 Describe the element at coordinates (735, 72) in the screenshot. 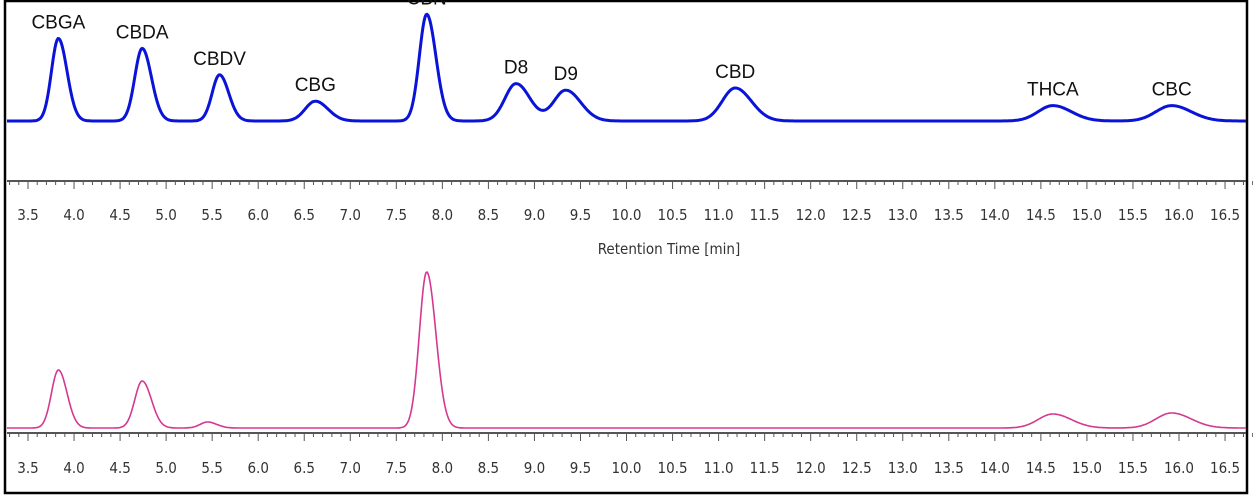

I see `peak-label-cbd: CBD` at that location.